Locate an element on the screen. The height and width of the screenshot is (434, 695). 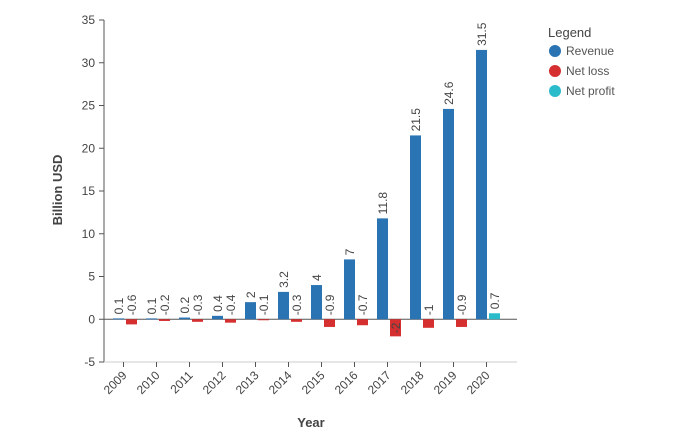
data-label-net-loss-2019: -0.9 is located at coordinates (462, 304).